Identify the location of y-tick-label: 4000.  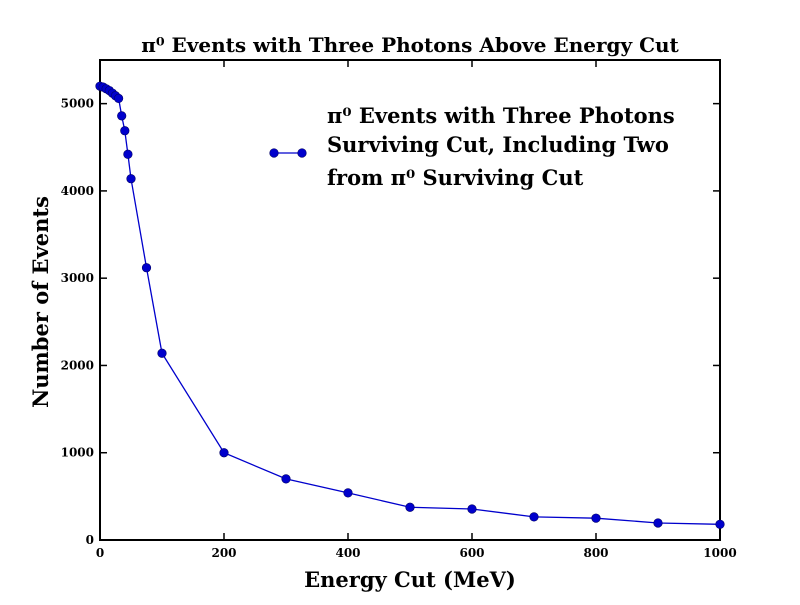
(77, 191).